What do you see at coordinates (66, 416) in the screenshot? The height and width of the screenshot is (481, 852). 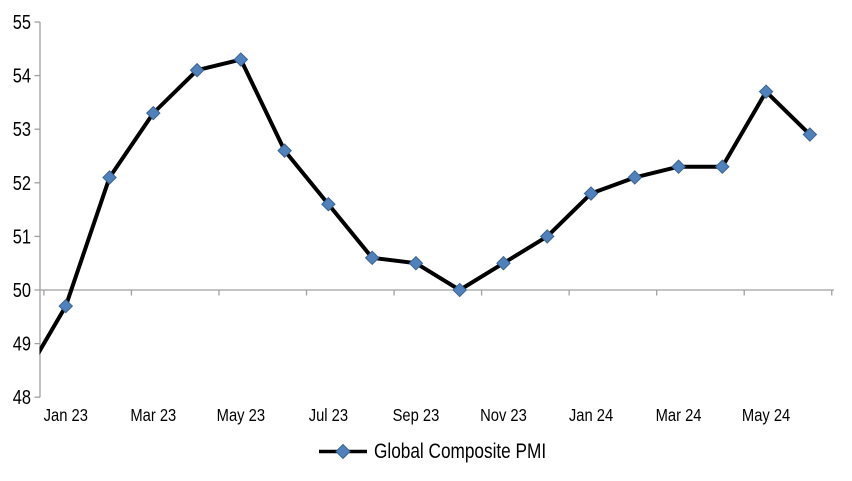 I see `x-axis-label: Jan 23` at bounding box center [66, 416].